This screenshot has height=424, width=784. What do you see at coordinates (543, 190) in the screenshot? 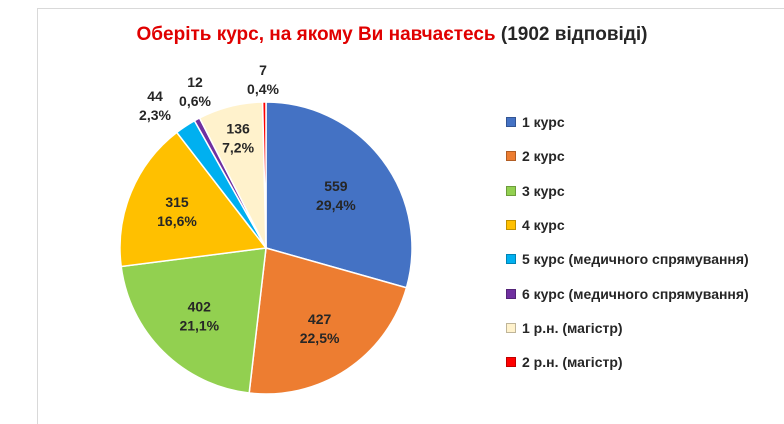
I see `legend-label: 3 курс` at bounding box center [543, 190].